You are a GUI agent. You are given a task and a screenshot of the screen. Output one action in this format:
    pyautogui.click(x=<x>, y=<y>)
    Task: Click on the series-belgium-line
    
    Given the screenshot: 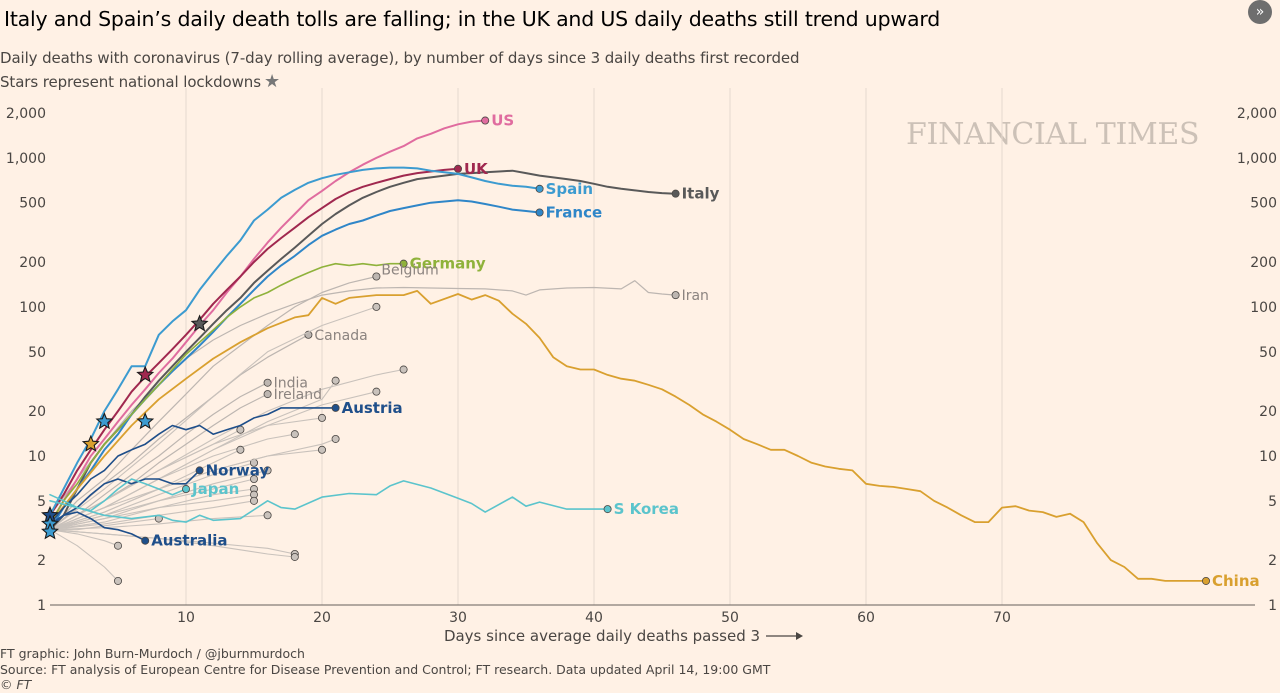 What is the action you would take?
    pyautogui.click(x=213, y=403)
    